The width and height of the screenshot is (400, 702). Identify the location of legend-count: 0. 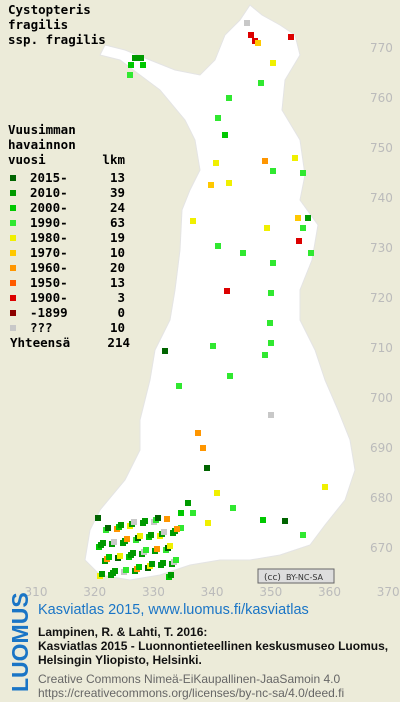
(121, 312).